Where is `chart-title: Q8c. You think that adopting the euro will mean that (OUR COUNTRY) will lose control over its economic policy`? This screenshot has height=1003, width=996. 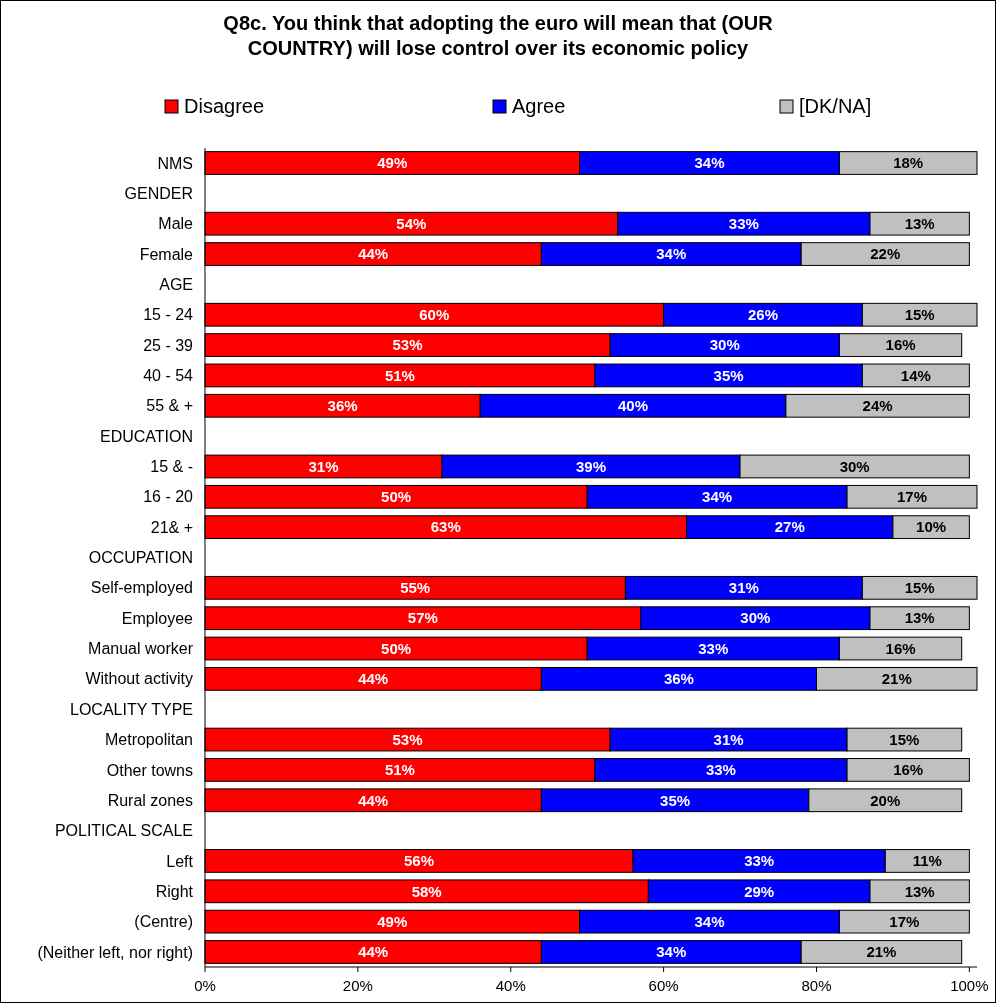 chart-title: Q8c. You think that adopting the euro will mean that (OUR COUNTRY) will lose control over its economic policy is located at coordinates (498, 35).